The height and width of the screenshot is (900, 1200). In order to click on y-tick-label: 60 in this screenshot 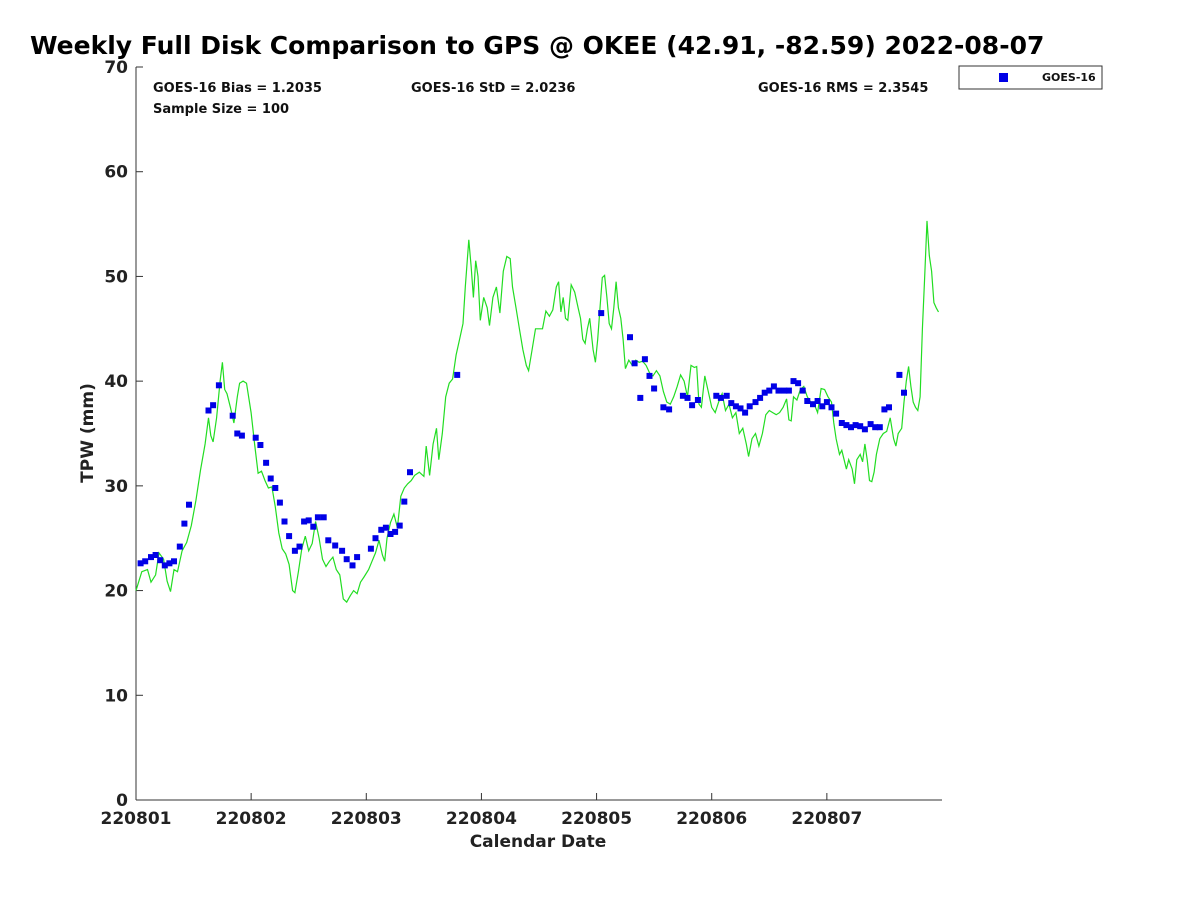, I will do `click(116, 173)`.